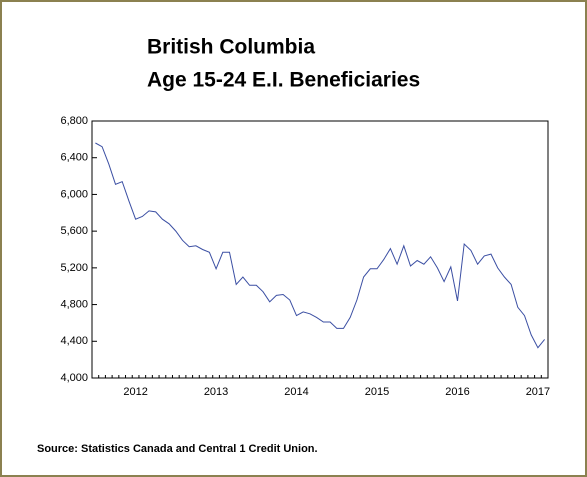 Image resolution: width=587 pixels, height=477 pixels. Describe the element at coordinates (74, 194) in the screenshot. I see `y-tick-label: 6,000` at that location.